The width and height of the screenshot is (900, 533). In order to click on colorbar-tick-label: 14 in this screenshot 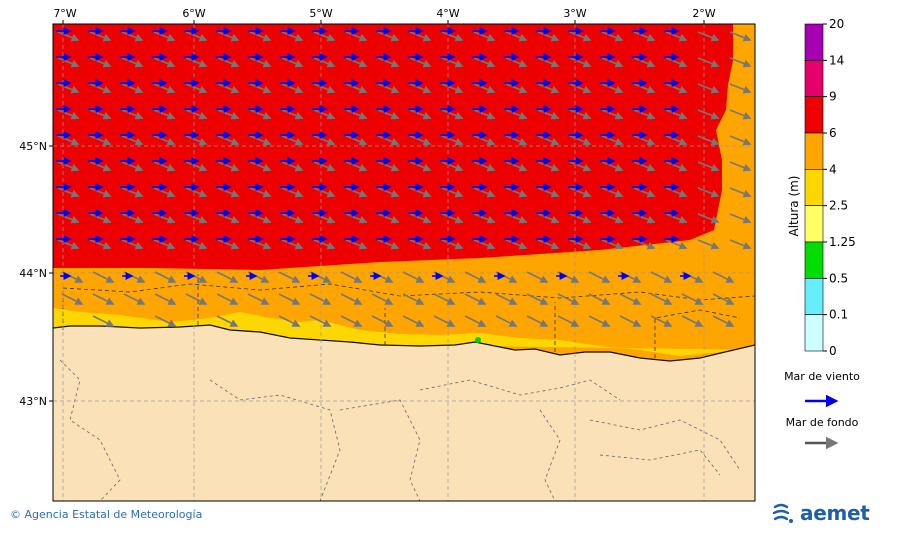, I will do `click(836, 60)`.